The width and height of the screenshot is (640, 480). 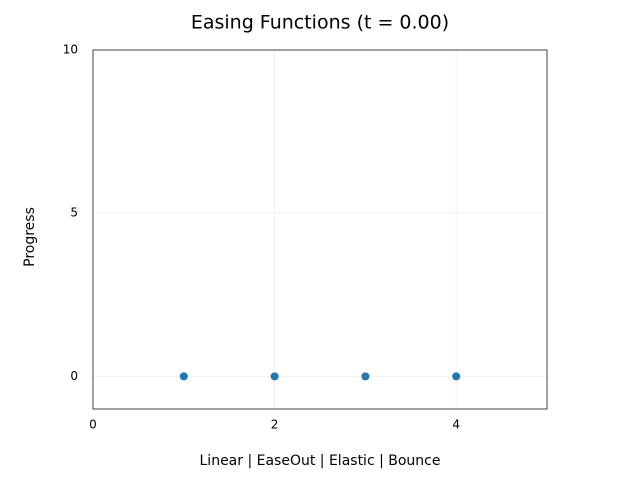 What do you see at coordinates (456, 425) in the screenshot?
I see `x-tick-label: 4` at bounding box center [456, 425].